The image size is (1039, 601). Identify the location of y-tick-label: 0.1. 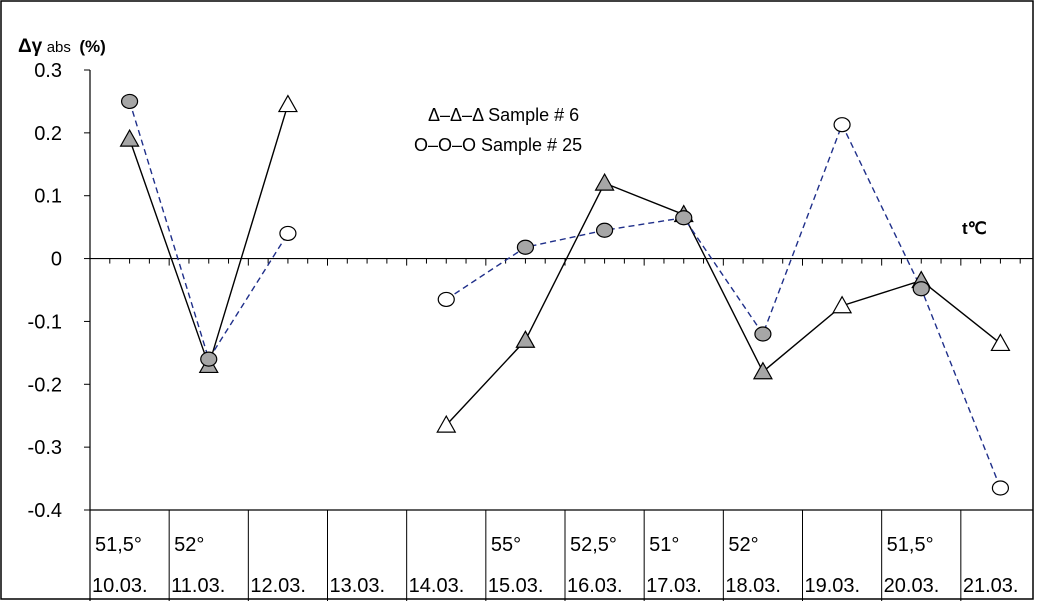
(48, 197).